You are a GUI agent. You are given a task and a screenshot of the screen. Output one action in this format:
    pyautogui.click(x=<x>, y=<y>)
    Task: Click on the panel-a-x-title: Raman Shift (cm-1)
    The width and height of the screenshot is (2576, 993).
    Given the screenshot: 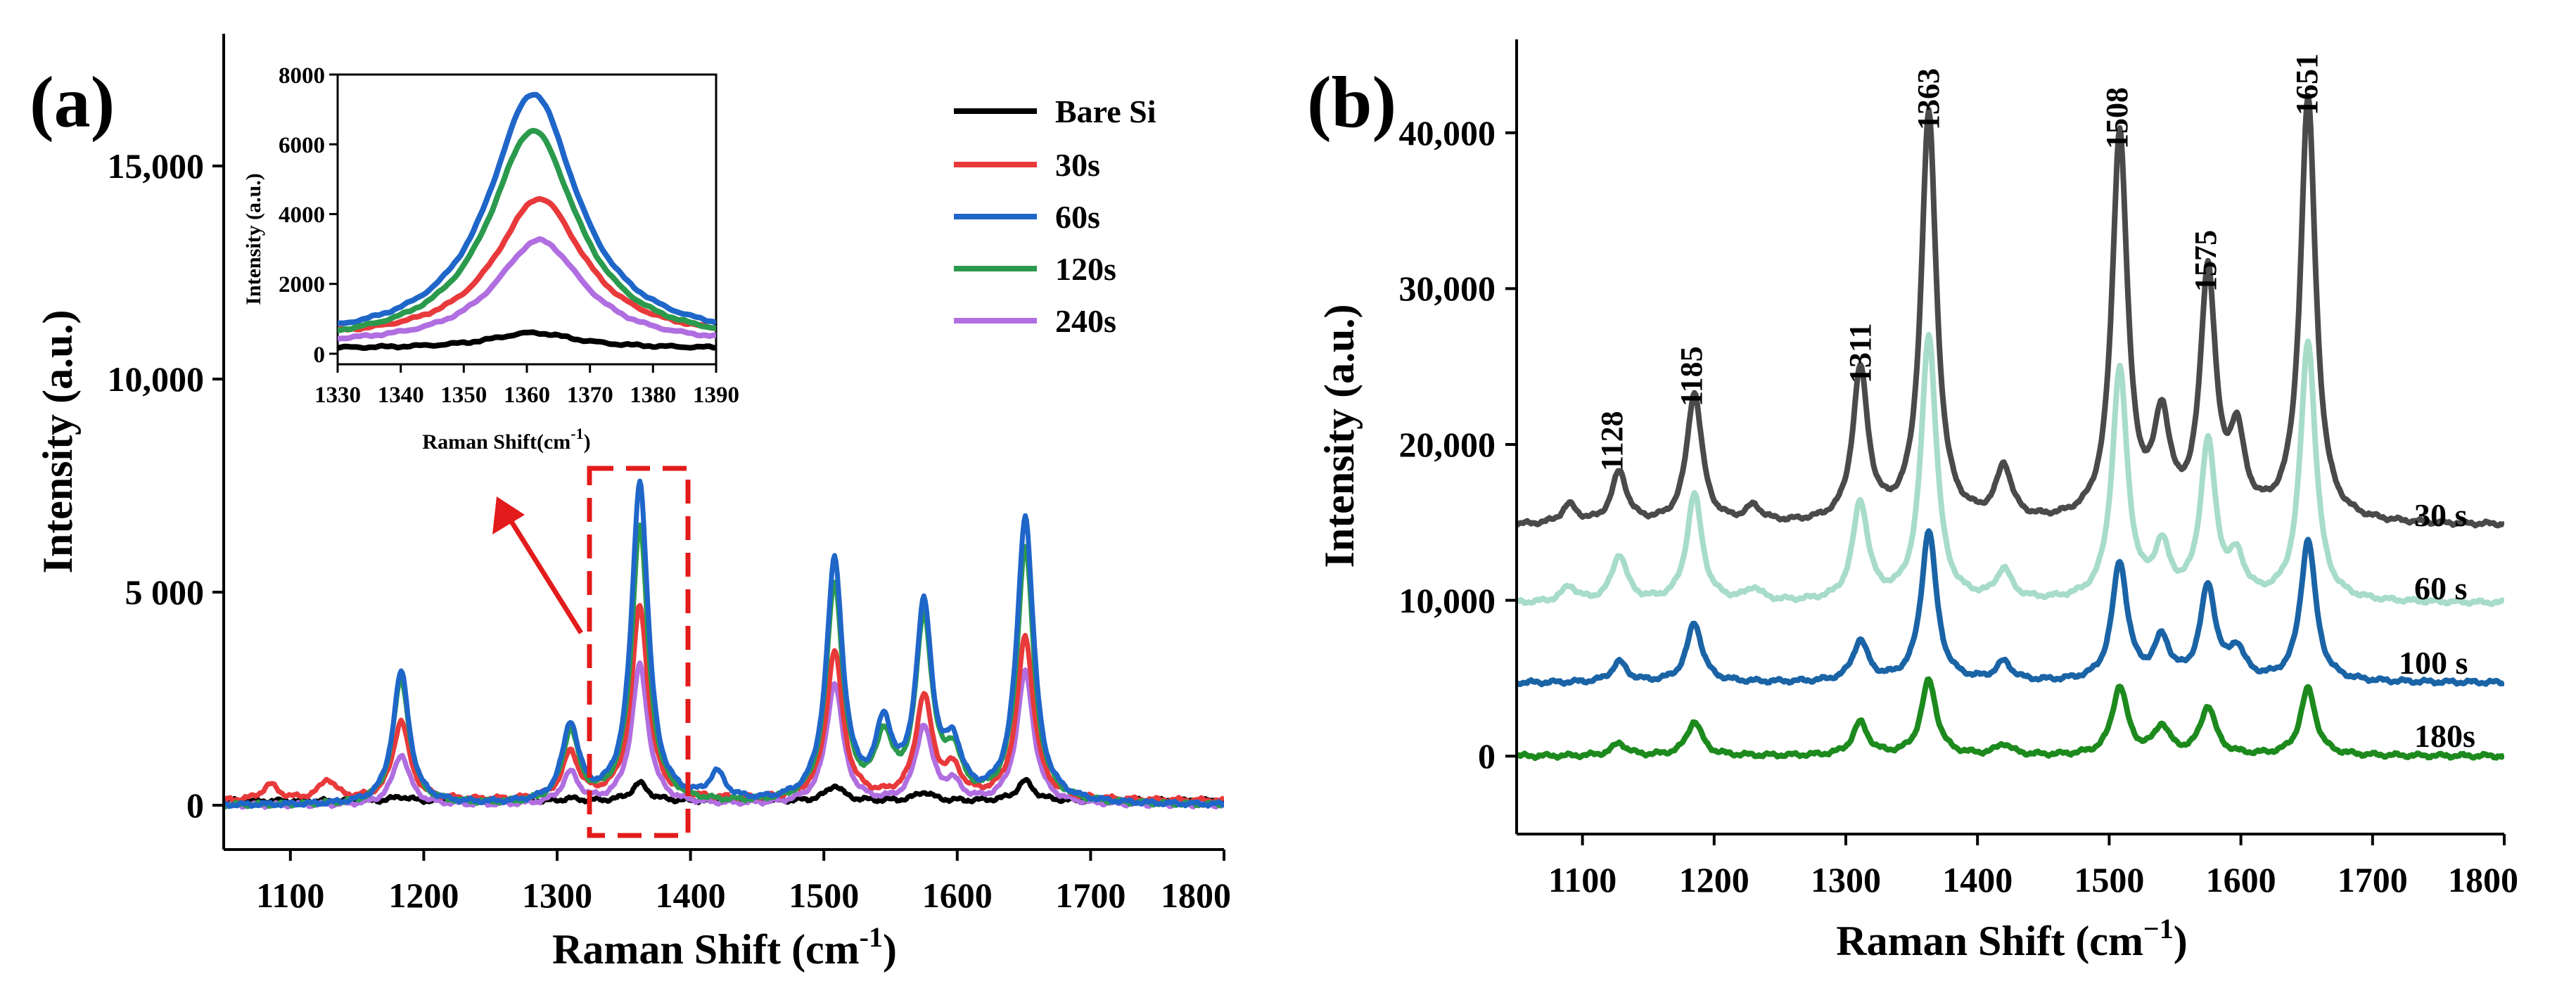 What is the action you would take?
    pyautogui.click(x=724, y=947)
    